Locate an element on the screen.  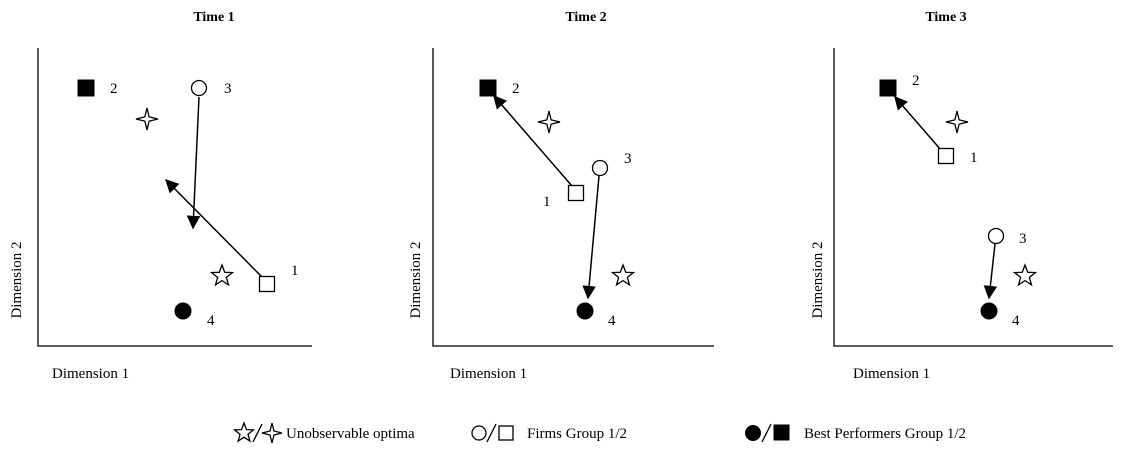
legend-best-label: Best Performers Group 1/2 is located at coordinates (885, 434).